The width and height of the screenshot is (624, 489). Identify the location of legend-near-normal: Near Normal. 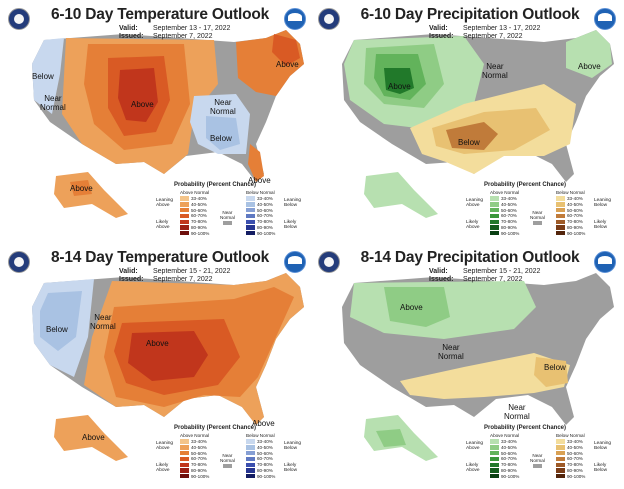
(537, 218).